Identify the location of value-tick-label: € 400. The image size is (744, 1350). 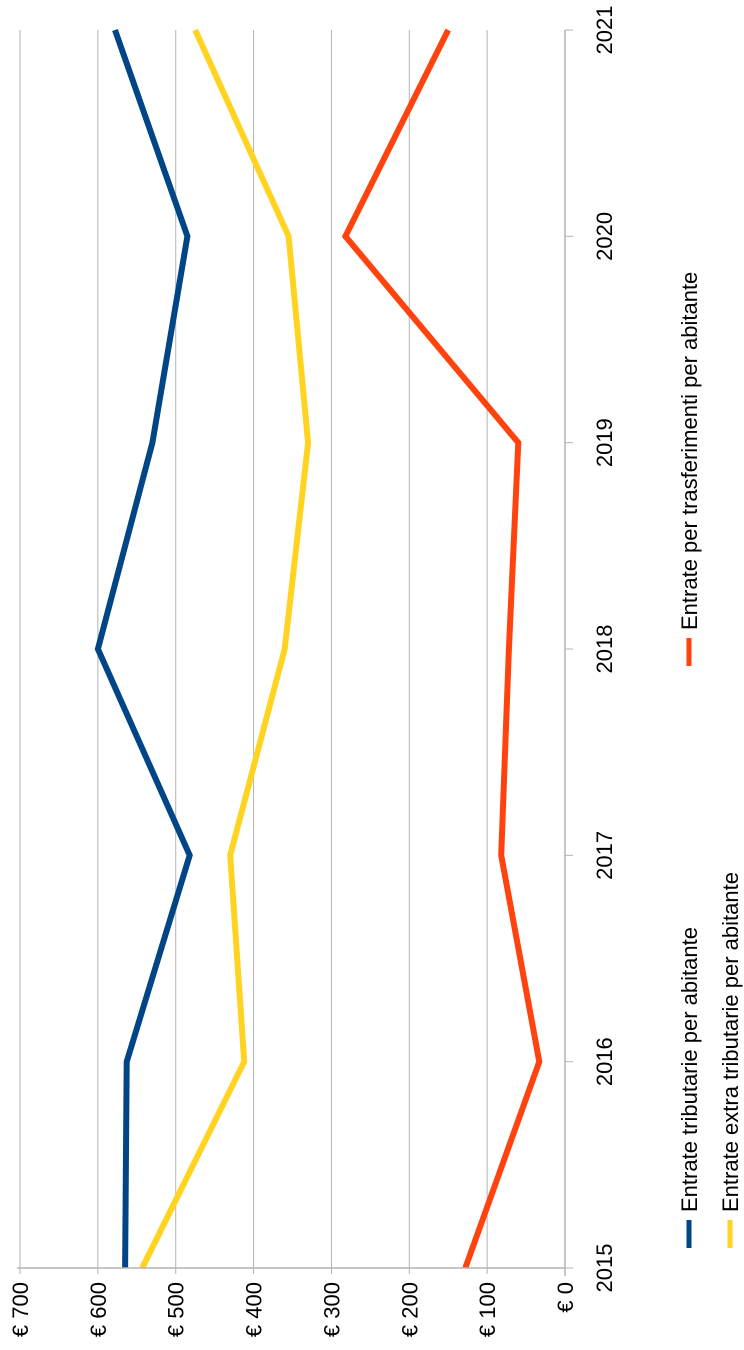
(254, 1309).